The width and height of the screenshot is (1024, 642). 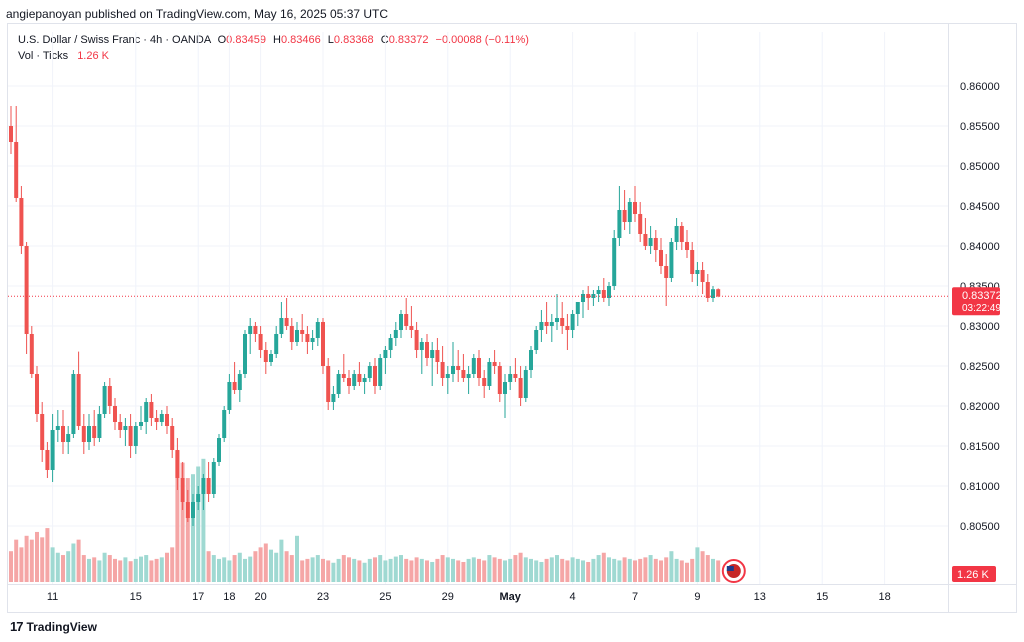 What do you see at coordinates (980, 527) in the screenshot?
I see `y-tick-label: 0.80500` at bounding box center [980, 527].